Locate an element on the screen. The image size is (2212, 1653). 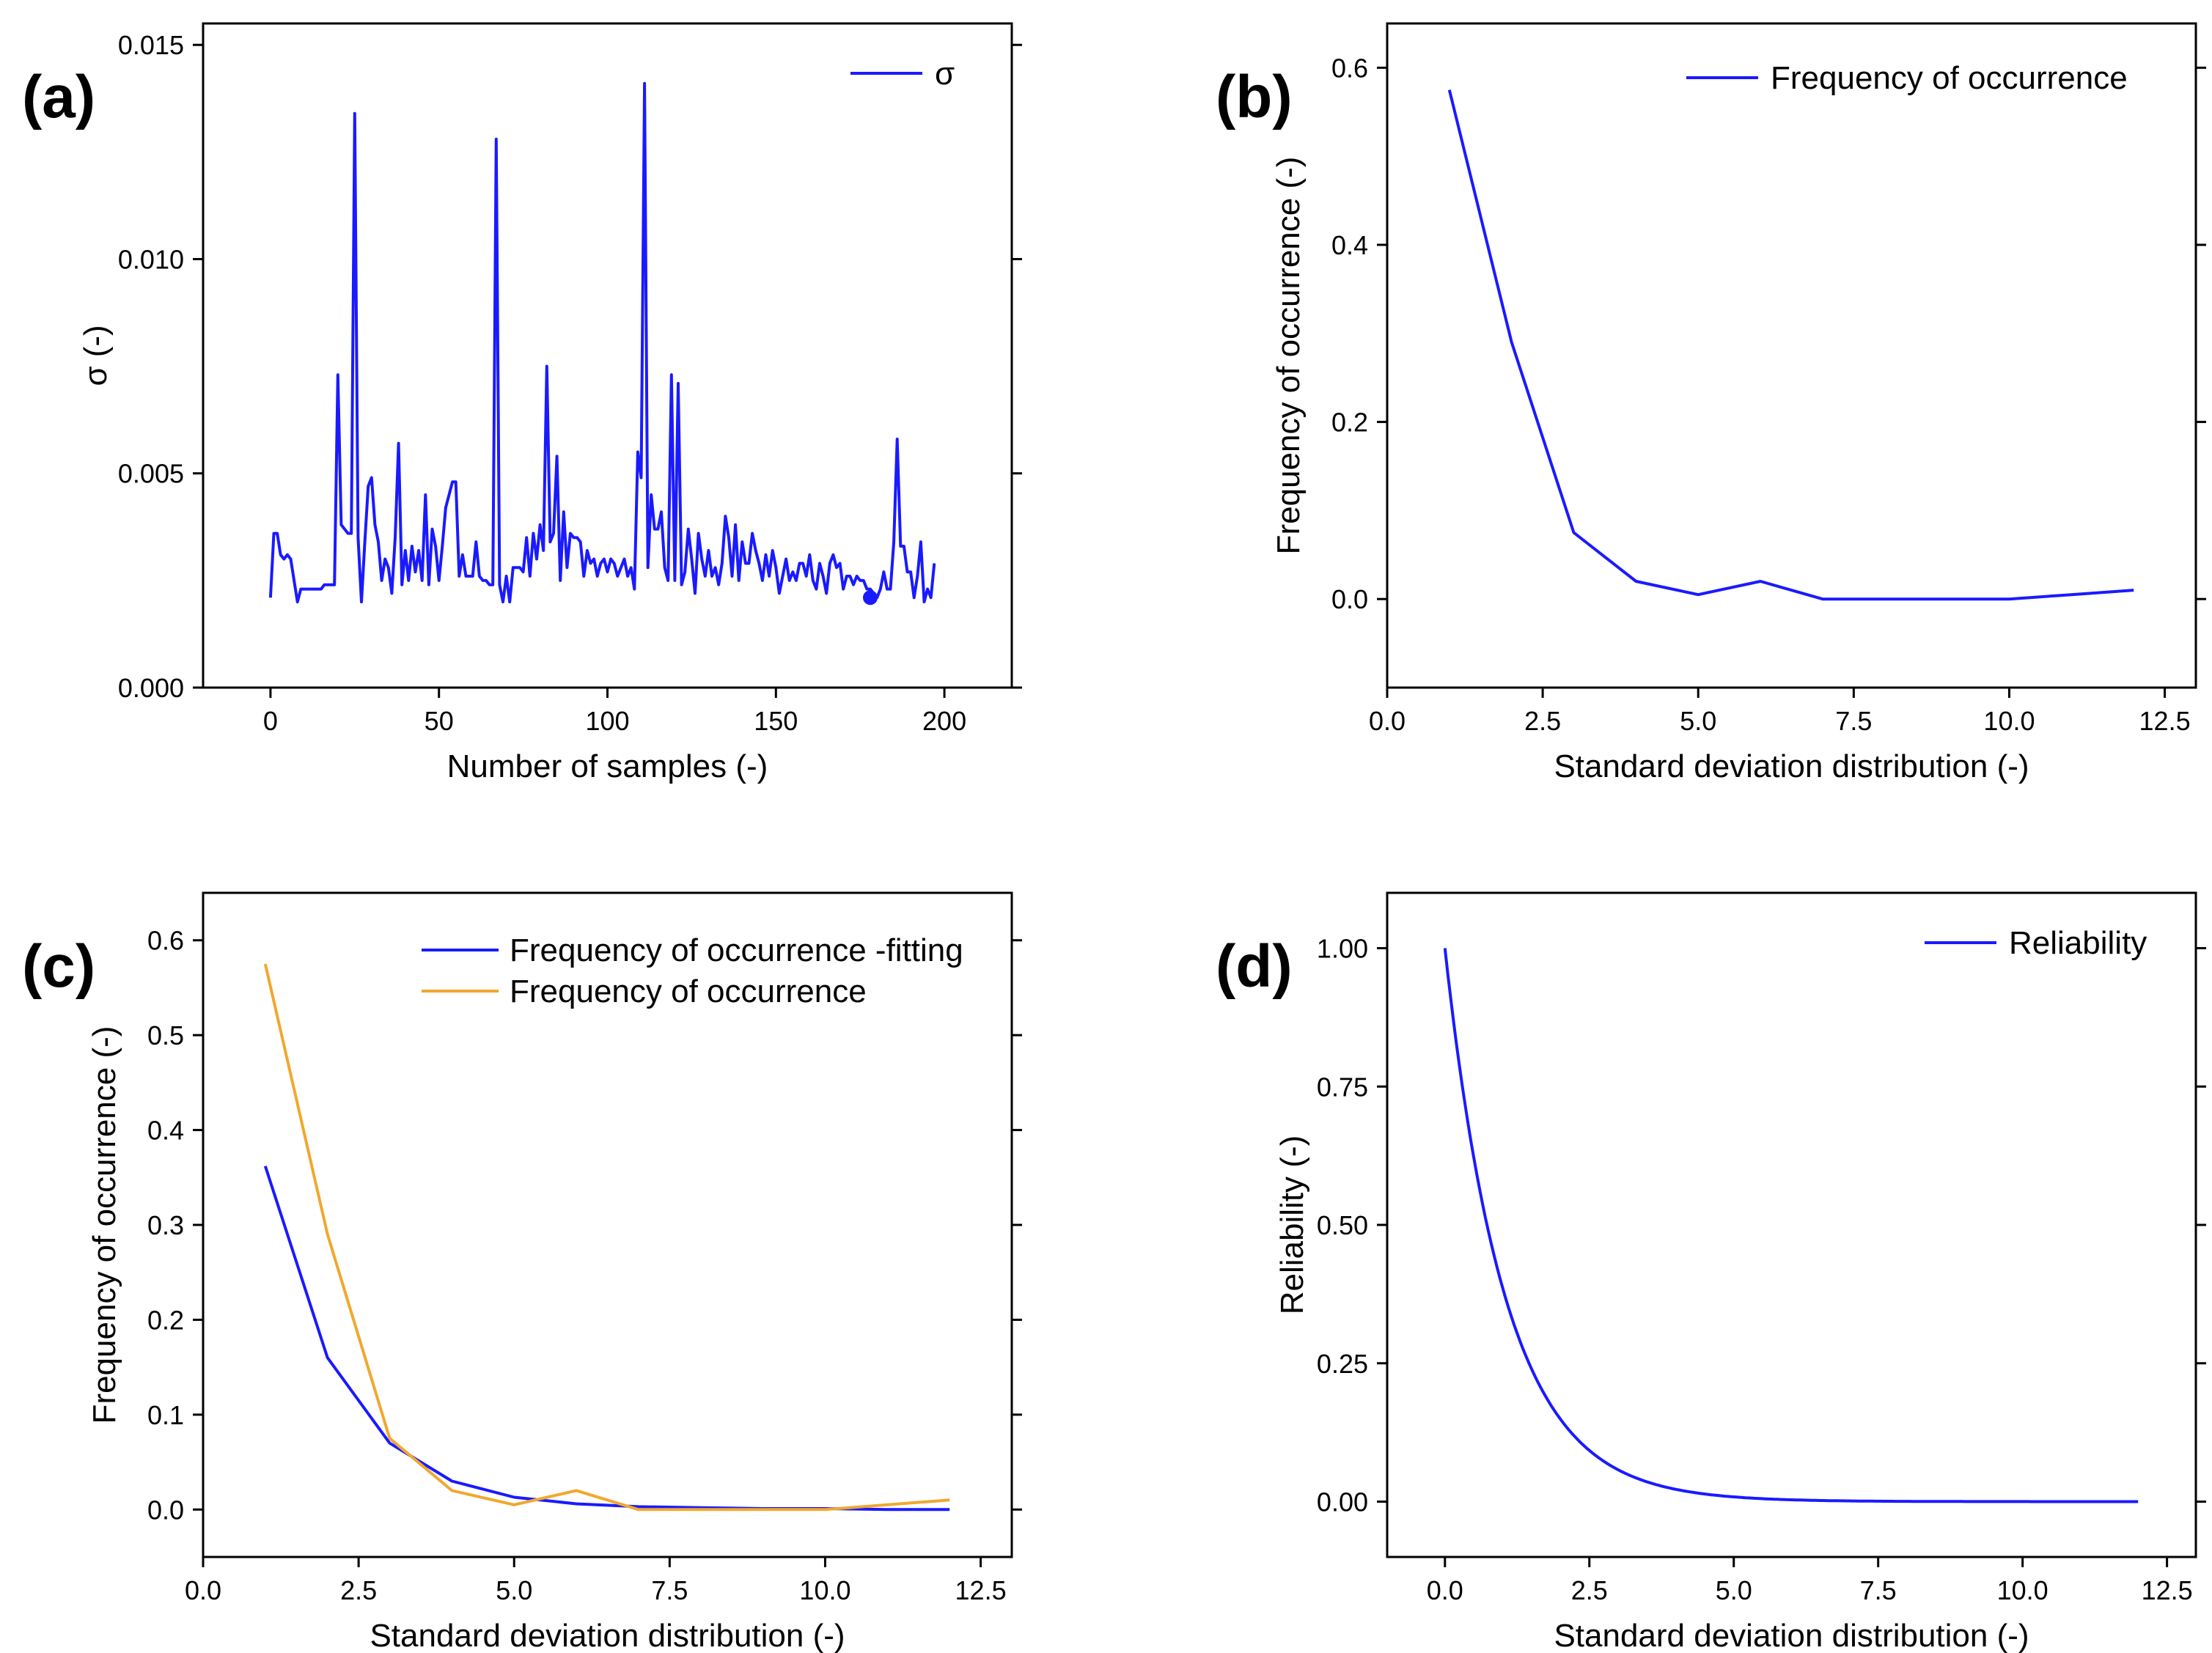
series-marker is located at coordinates (870, 597).